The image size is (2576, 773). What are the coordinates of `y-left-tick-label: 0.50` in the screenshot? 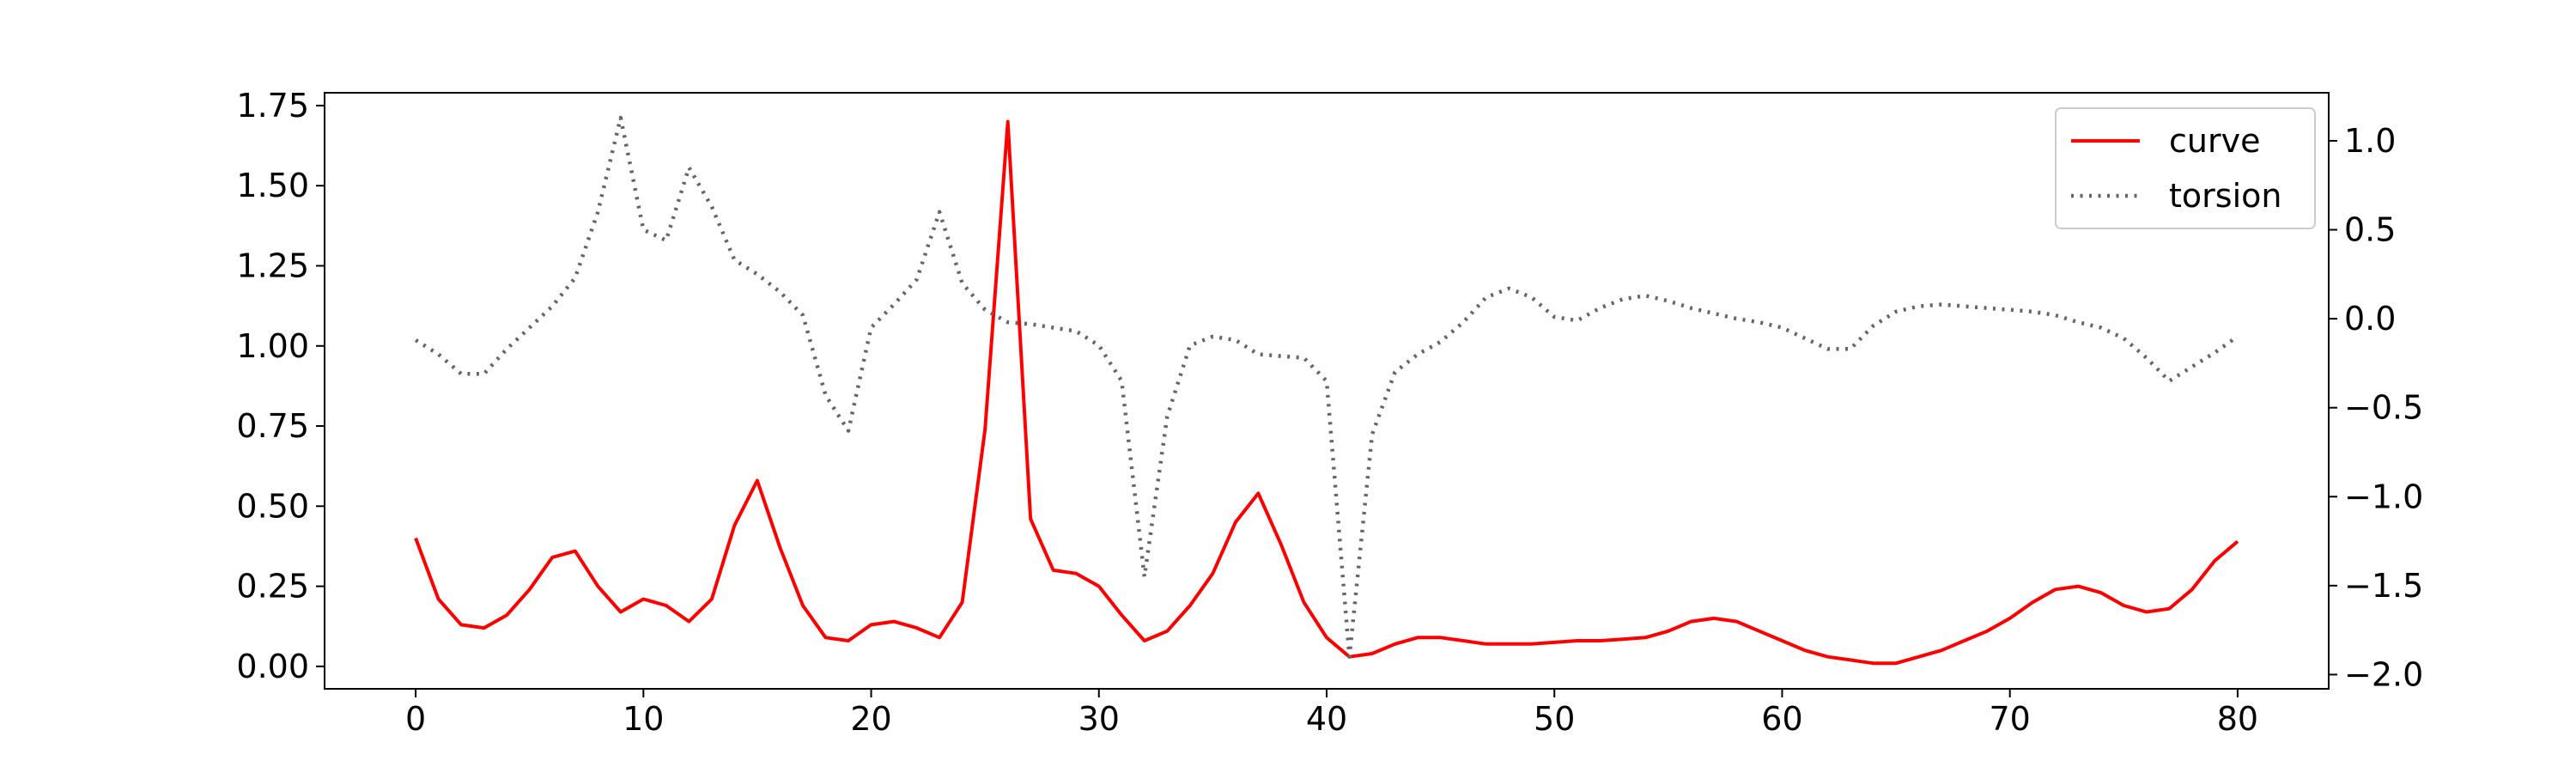 It's located at (272, 506).